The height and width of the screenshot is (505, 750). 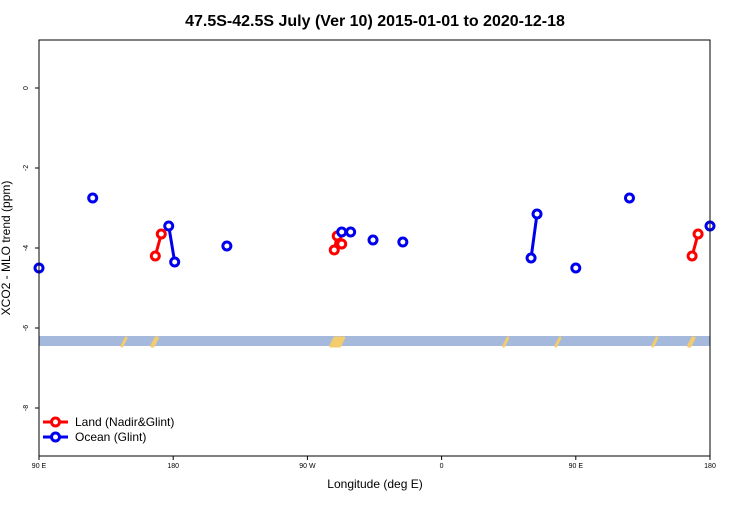 I want to click on legend-ocean-label: Ocean (Glint), so click(x=110, y=437).